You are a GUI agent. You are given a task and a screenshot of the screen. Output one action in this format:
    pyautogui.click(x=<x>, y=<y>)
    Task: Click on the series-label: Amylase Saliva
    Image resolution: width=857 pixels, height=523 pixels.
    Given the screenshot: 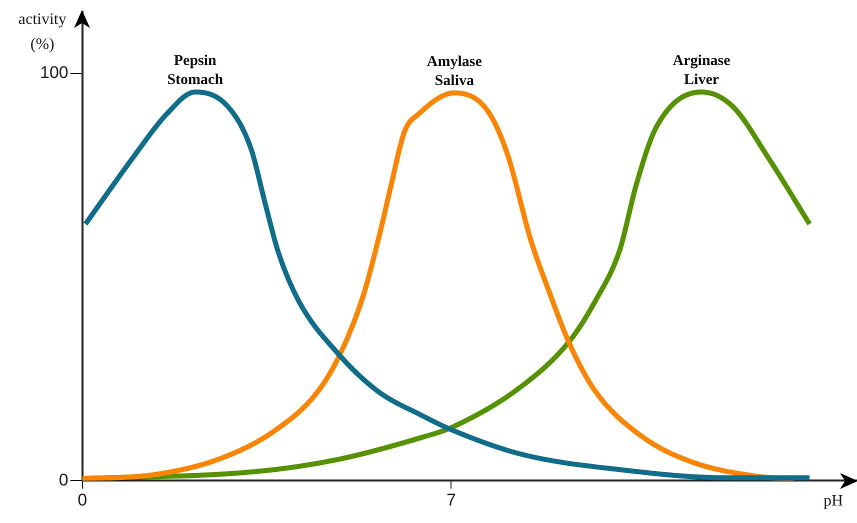 What is the action you would take?
    pyautogui.click(x=454, y=71)
    